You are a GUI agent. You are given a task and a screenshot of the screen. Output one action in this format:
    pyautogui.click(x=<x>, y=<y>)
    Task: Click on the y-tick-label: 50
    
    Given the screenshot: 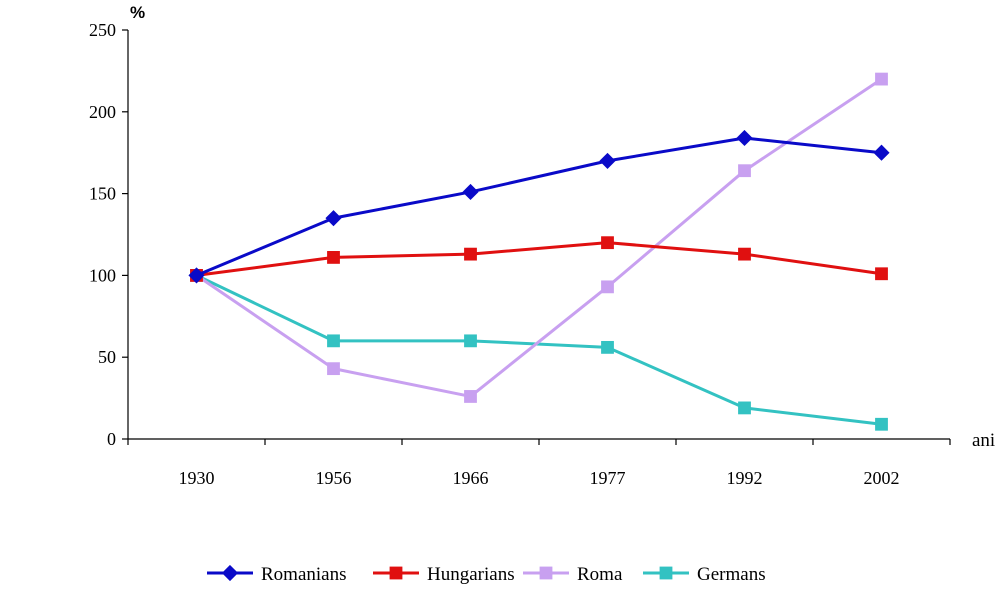 What is the action you would take?
    pyautogui.click(x=107, y=357)
    